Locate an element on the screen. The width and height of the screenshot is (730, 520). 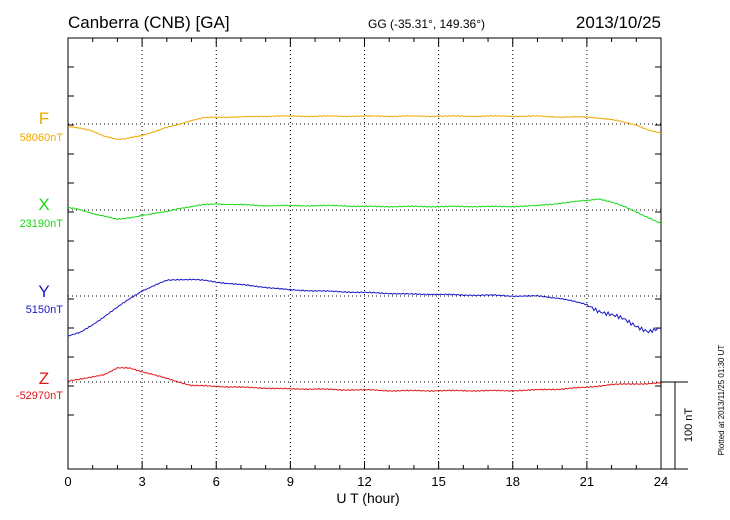
plotted-at-note: Plotted at 2013/11/25 01:30 UT is located at coordinates (721, 400).